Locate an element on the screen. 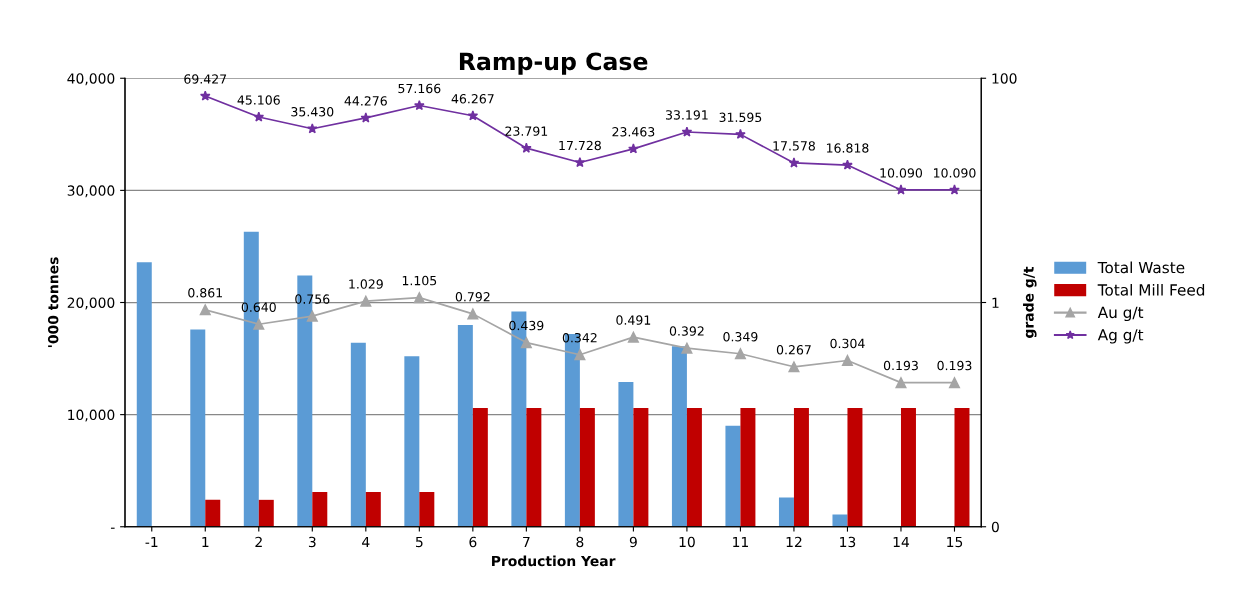  data-label: 0.304 is located at coordinates (847, 343).